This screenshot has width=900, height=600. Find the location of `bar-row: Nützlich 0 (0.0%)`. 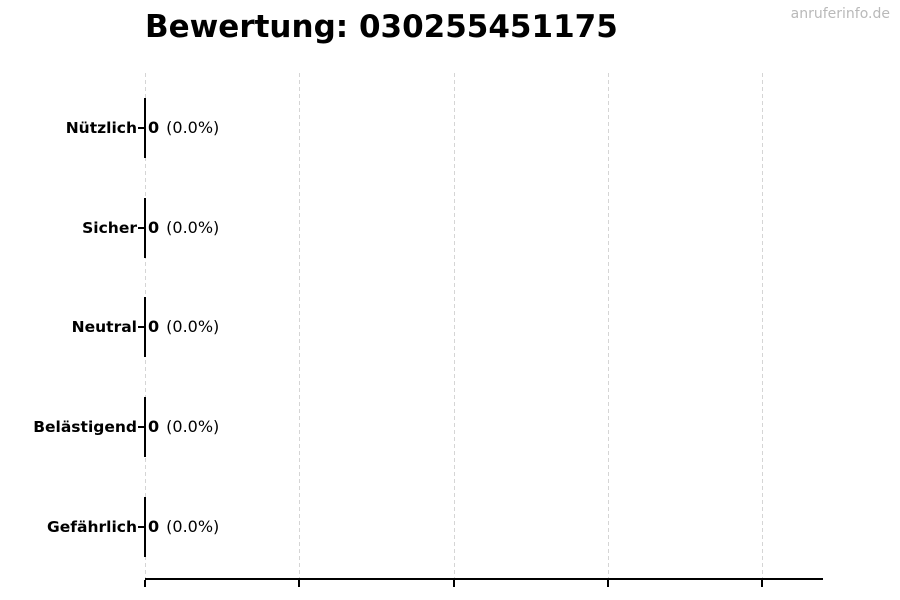

bar-row: Nützlich 0 (0.0%) is located at coordinates (450, 128).